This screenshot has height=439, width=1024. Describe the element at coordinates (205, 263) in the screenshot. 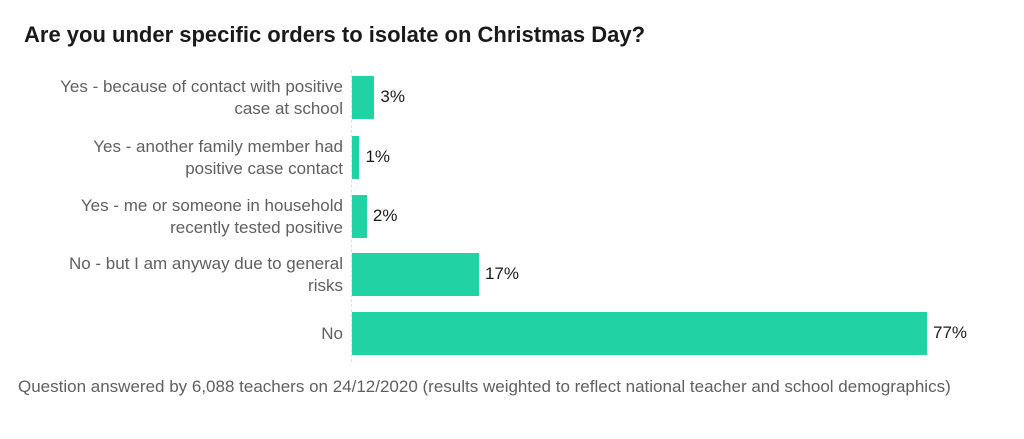

I see `category-label-line: No - but I am anyway due to general` at that location.